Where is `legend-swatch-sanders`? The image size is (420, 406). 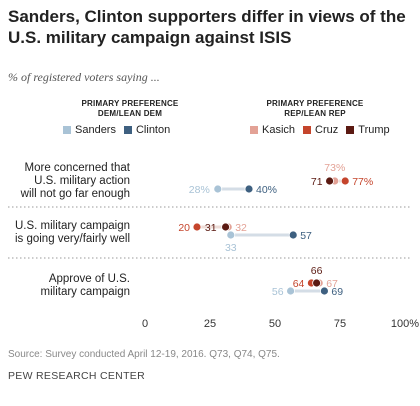 legend-swatch-sanders is located at coordinates (67, 130).